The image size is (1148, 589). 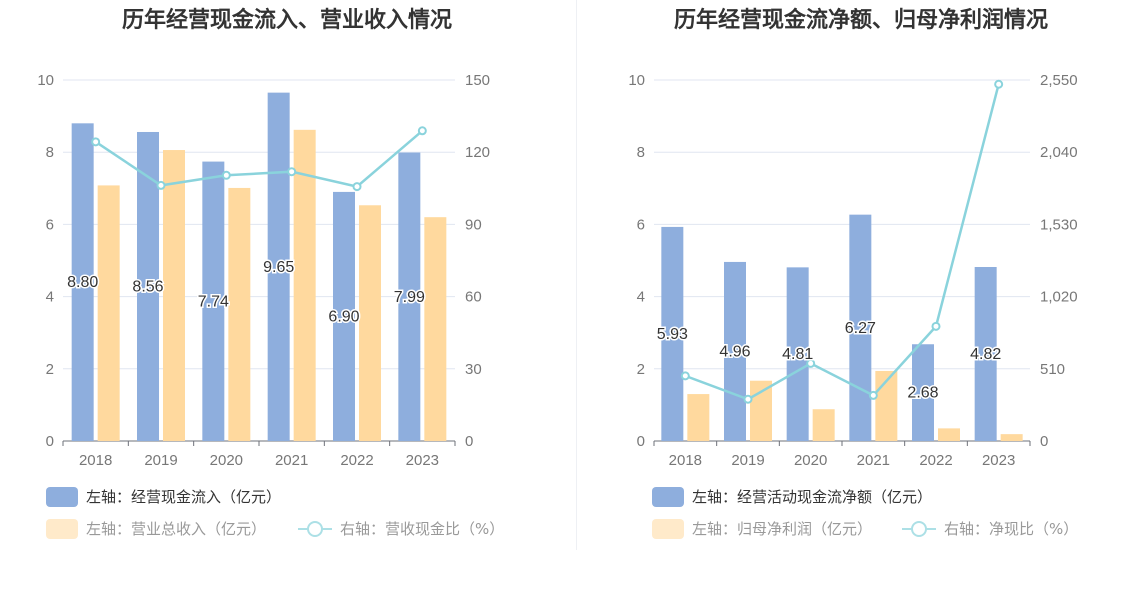 What do you see at coordinates (1052, 369) in the screenshot?
I see `y-tick-label-right: 510` at bounding box center [1052, 369].